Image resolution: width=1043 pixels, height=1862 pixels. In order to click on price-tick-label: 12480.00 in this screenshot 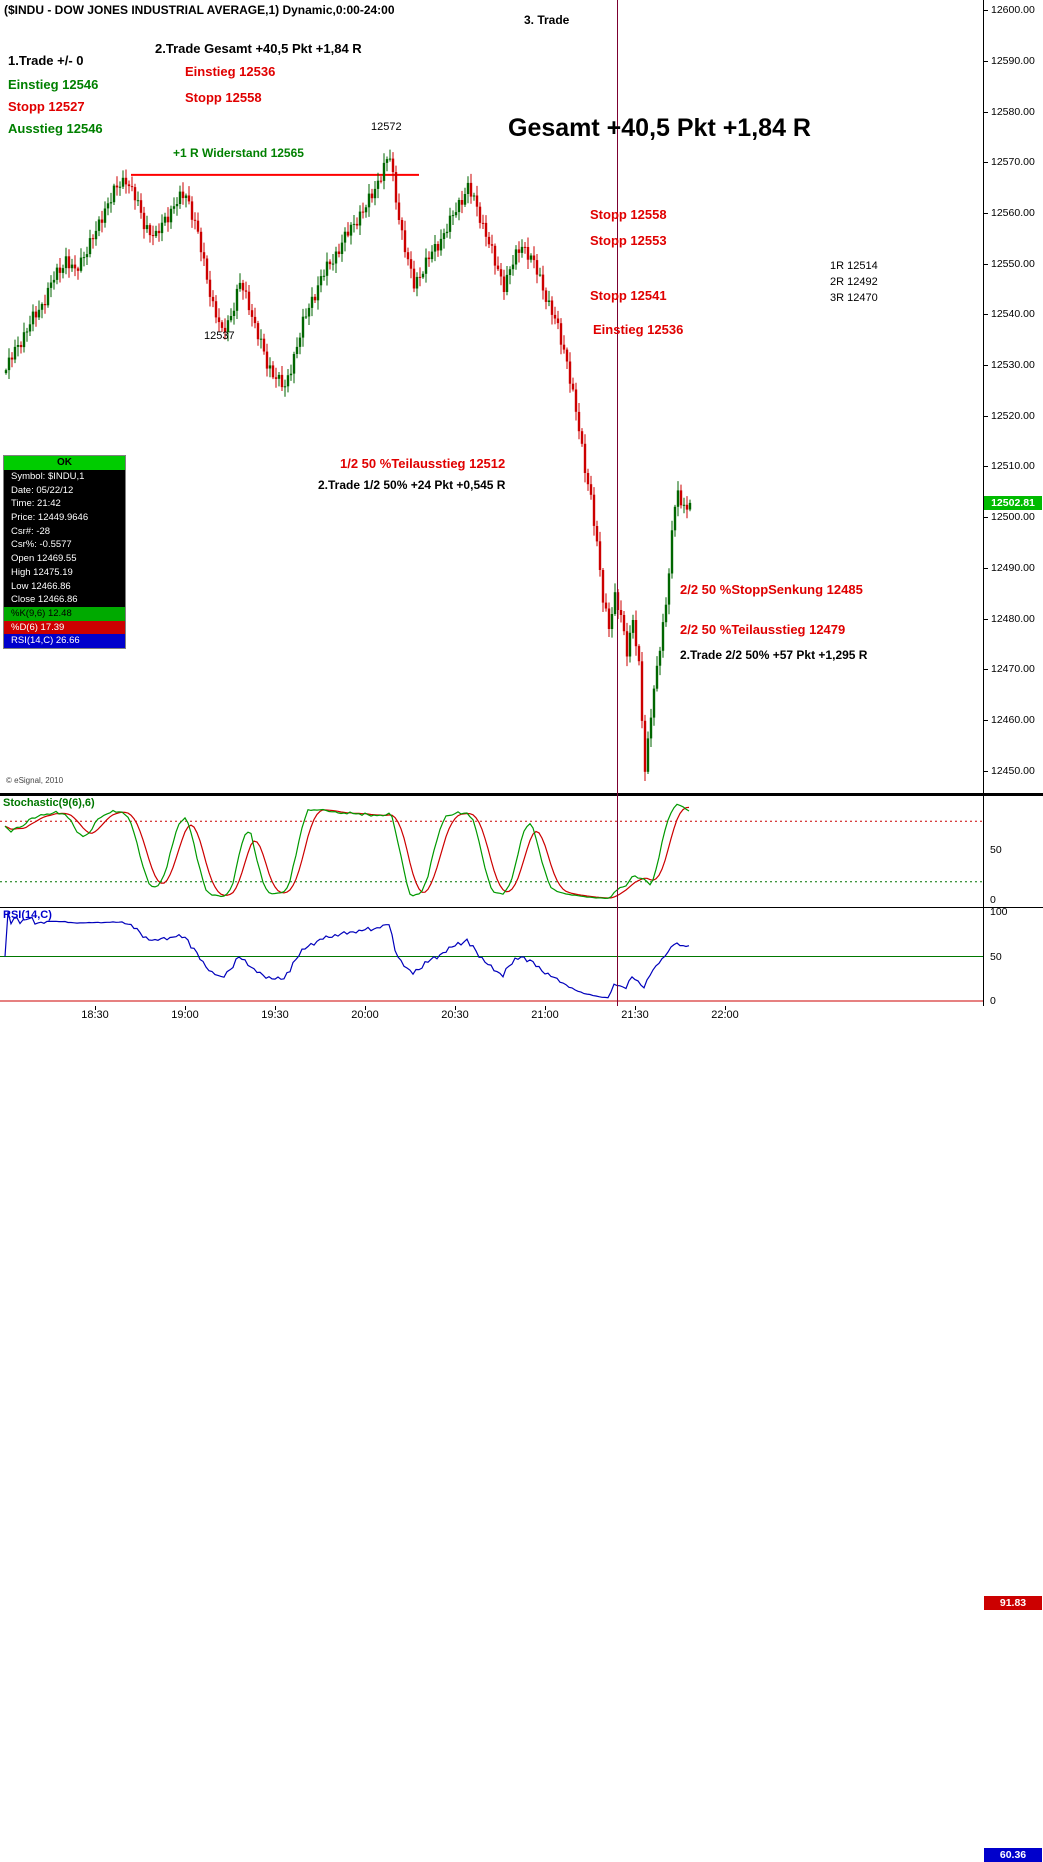, I will do `click(1013, 619)`.